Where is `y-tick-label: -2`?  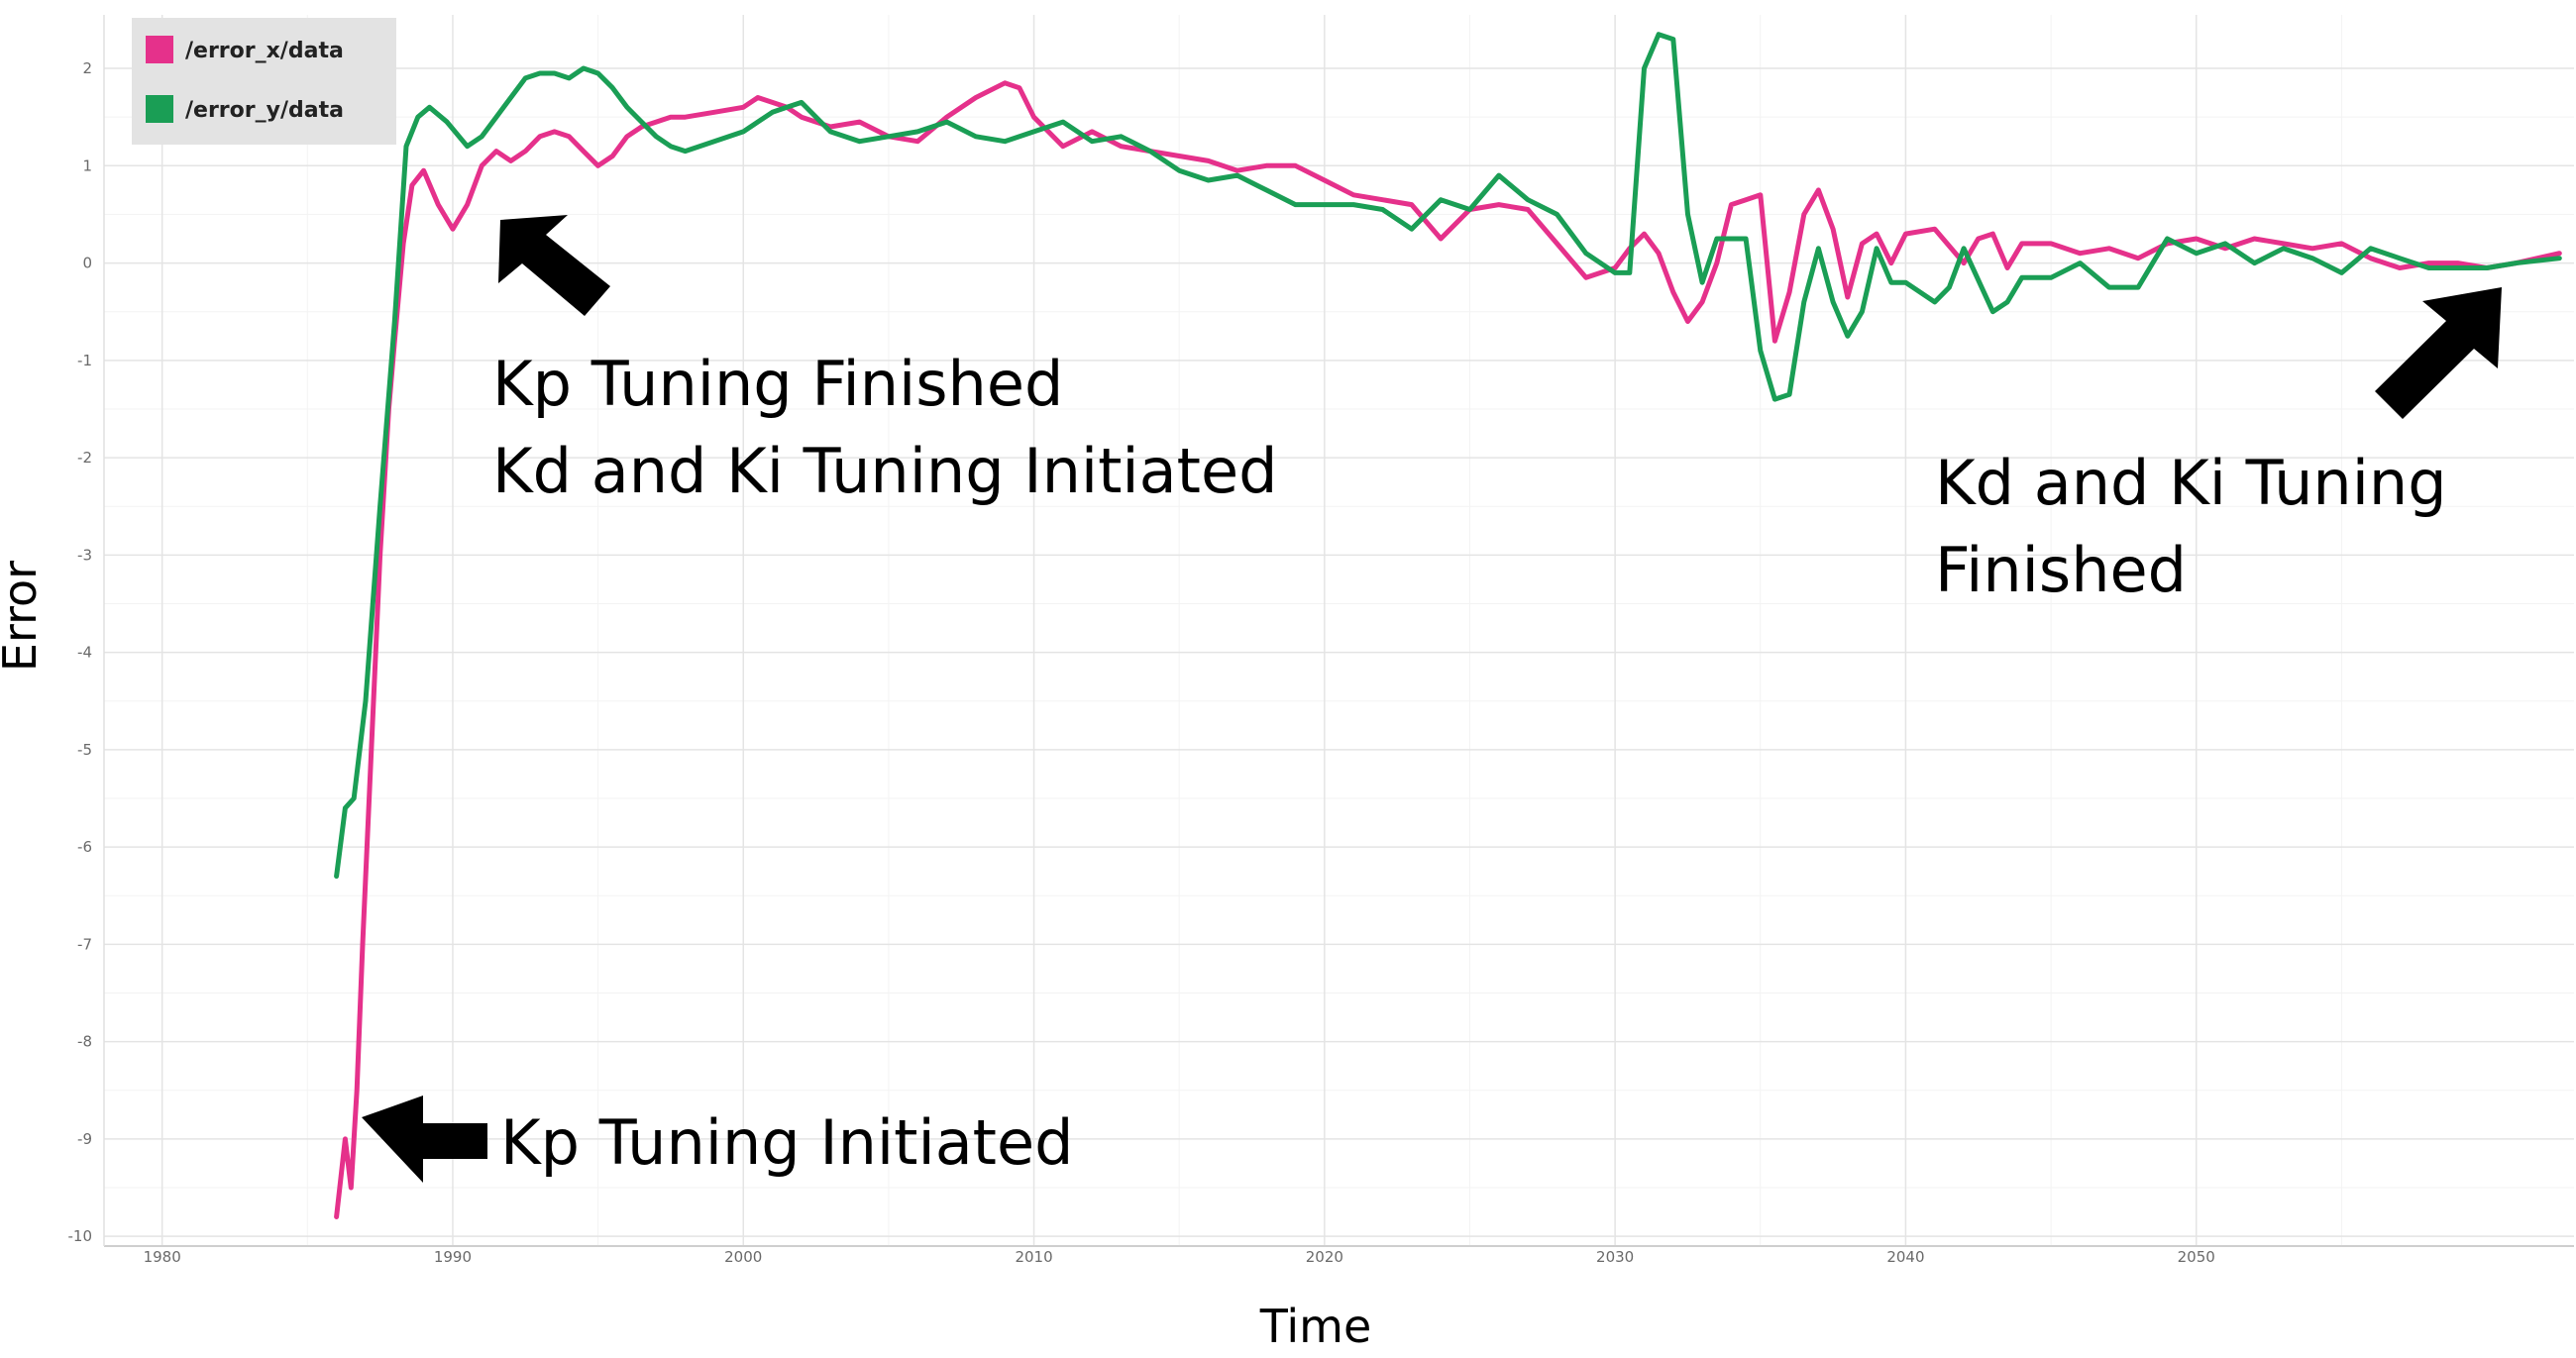 y-tick-label: -2 is located at coordinates (84, 458).